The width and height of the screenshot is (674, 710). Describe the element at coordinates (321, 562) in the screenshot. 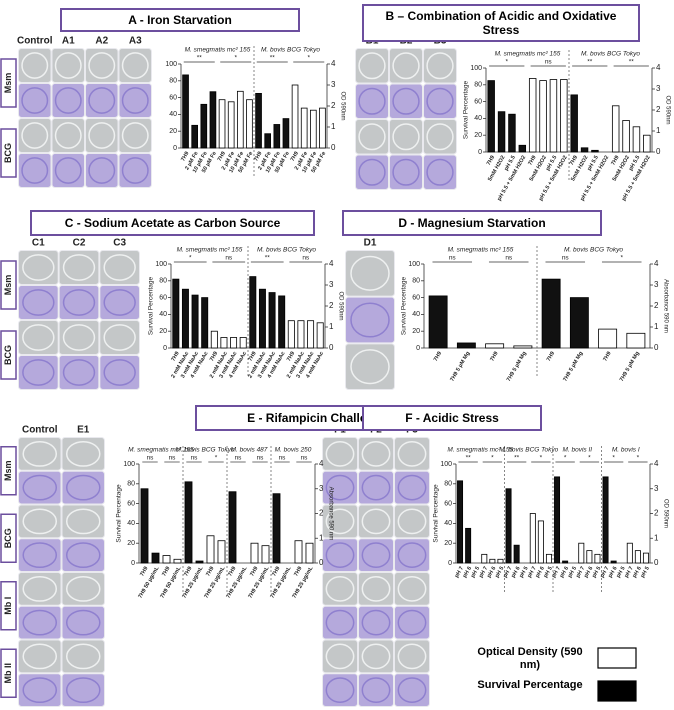

I see `y2-tick-label: 0` at that location.